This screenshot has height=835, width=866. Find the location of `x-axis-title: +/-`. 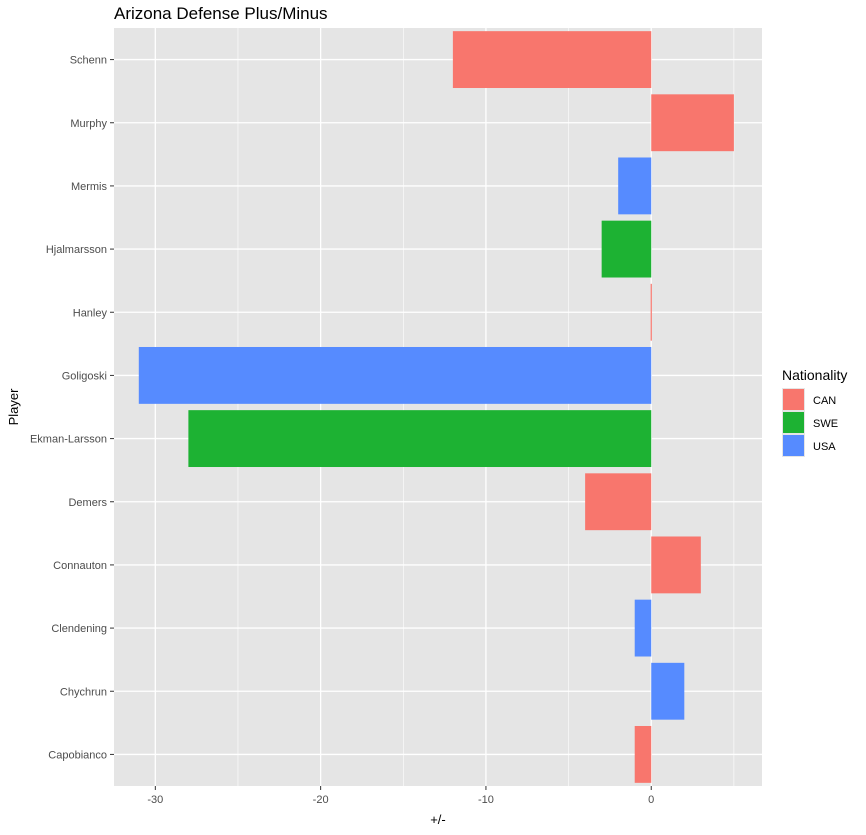

x-axis-title: +/- is located at coordinates (438, 819).